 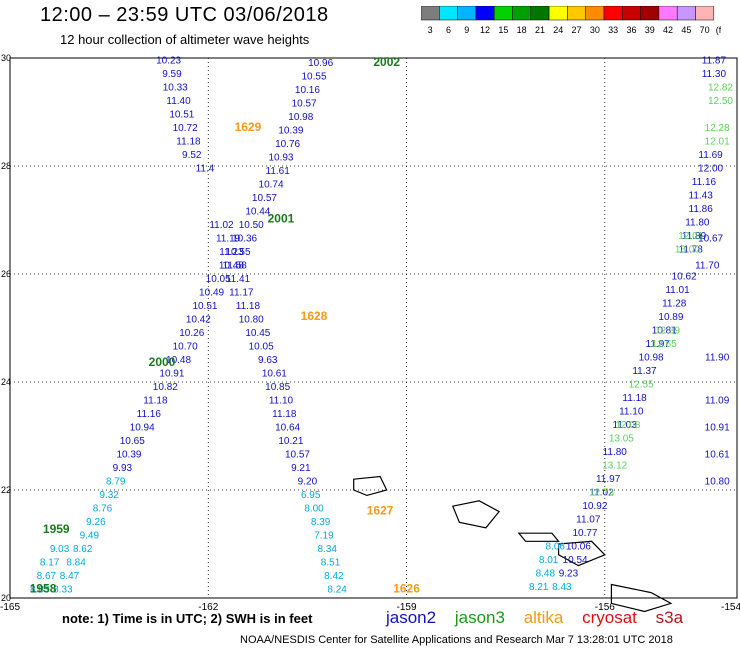 I want to click on colorbar-label: 42, so click(x=668, y=30).